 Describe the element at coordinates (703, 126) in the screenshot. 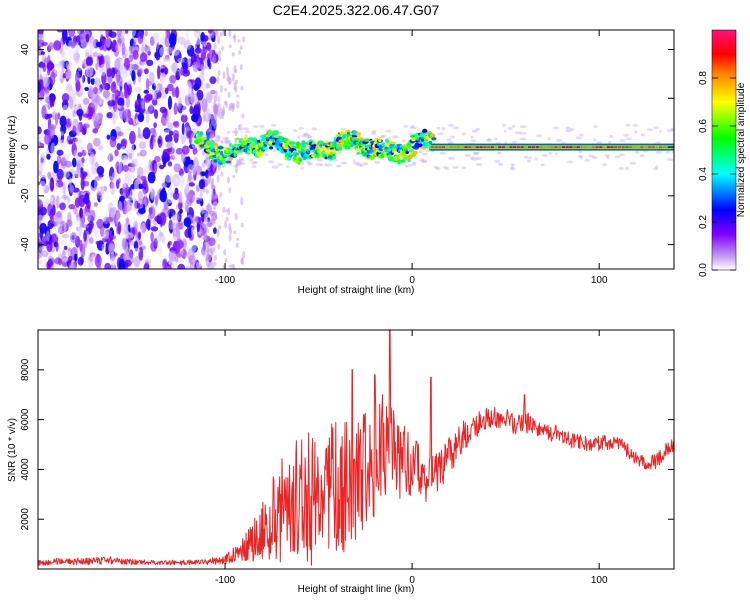

I see `colorbar-tick-label: 0.6` at that location.